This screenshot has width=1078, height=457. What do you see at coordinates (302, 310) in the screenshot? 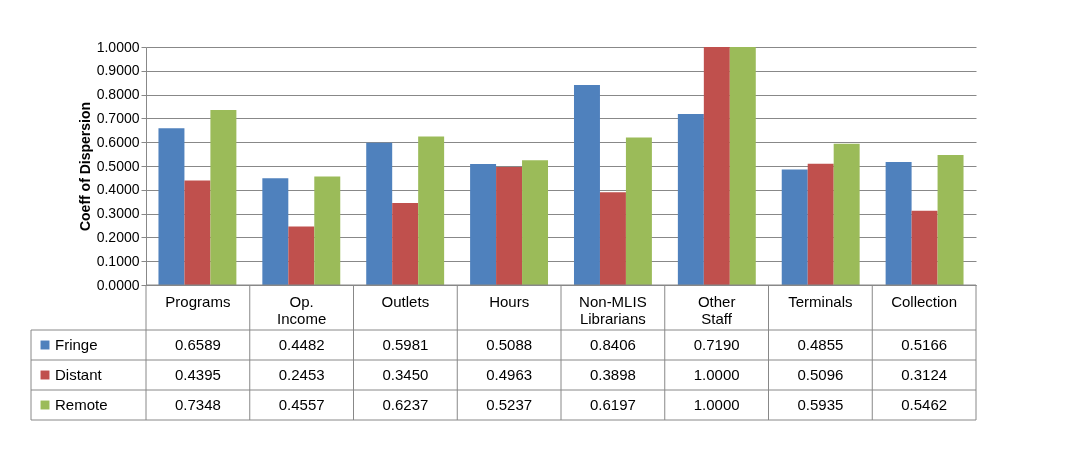
I see `x-tick-label: Op. Income` at bounding box center [302, 310].